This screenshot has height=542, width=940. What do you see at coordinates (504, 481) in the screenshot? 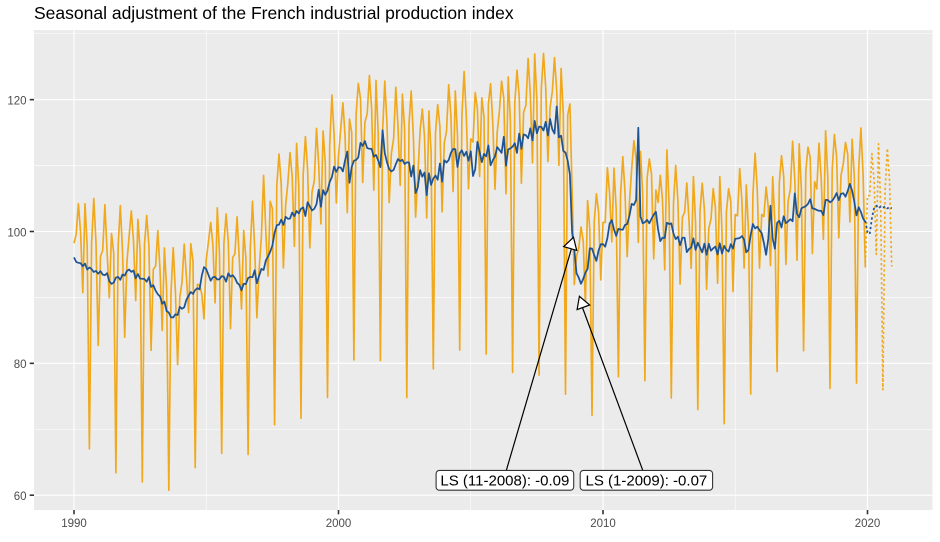
I see `svg-text: LS (11-2008): -0.09` at bounding box center [504, 481].